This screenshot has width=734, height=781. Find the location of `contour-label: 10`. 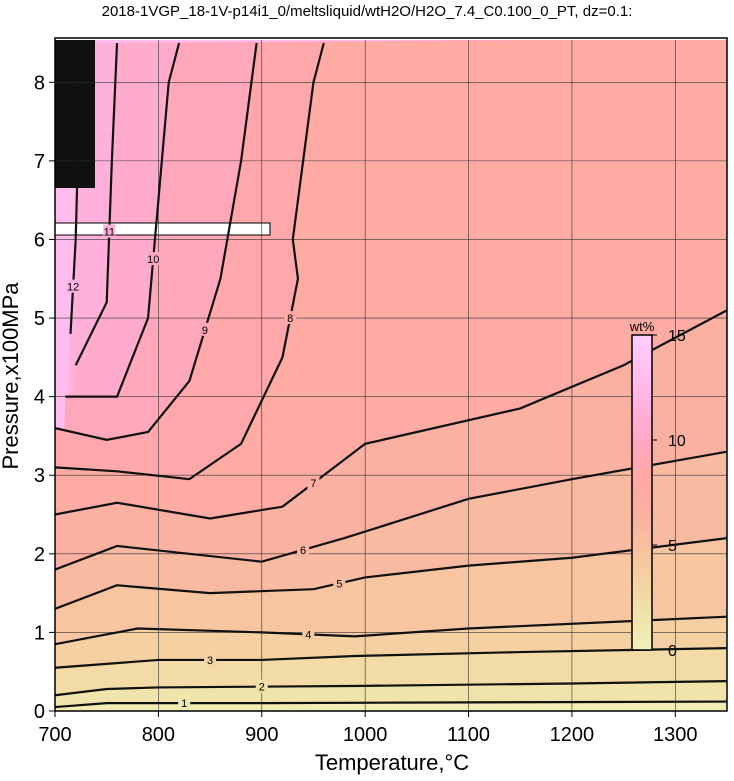

contour-label: 10 is located at coordinates (153, 260).